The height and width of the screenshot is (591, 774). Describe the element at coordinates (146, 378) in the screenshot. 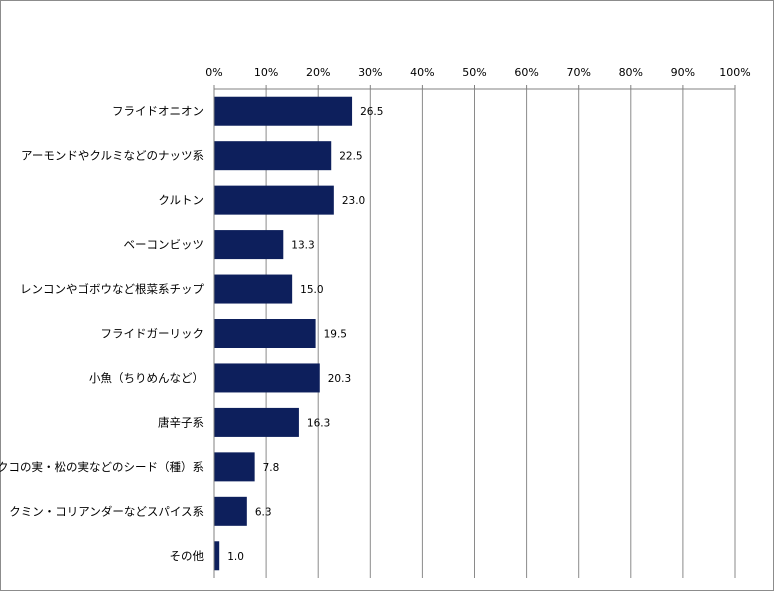

I see `category-label: 小魚（ちりめんなど）` at that location.